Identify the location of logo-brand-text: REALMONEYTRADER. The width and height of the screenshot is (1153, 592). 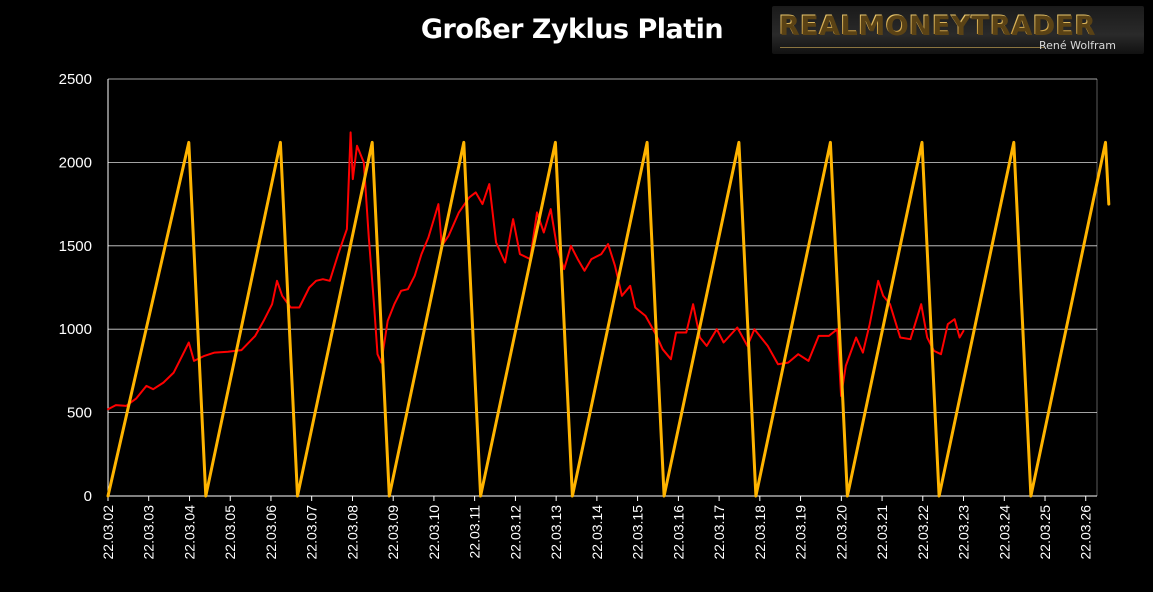
(936, 25).